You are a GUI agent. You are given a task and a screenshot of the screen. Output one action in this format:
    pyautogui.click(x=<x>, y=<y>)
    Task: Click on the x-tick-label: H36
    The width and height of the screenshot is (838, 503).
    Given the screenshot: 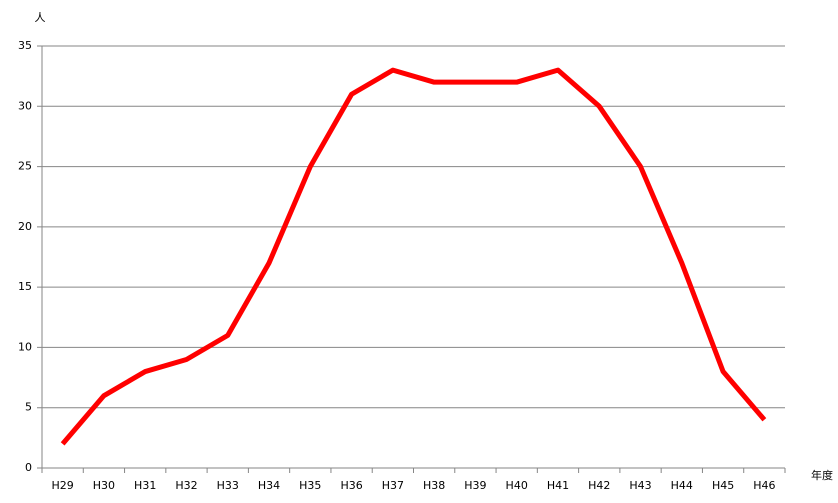 What is the action you would take?
    pyautogui.click(x=351, y=485)
    